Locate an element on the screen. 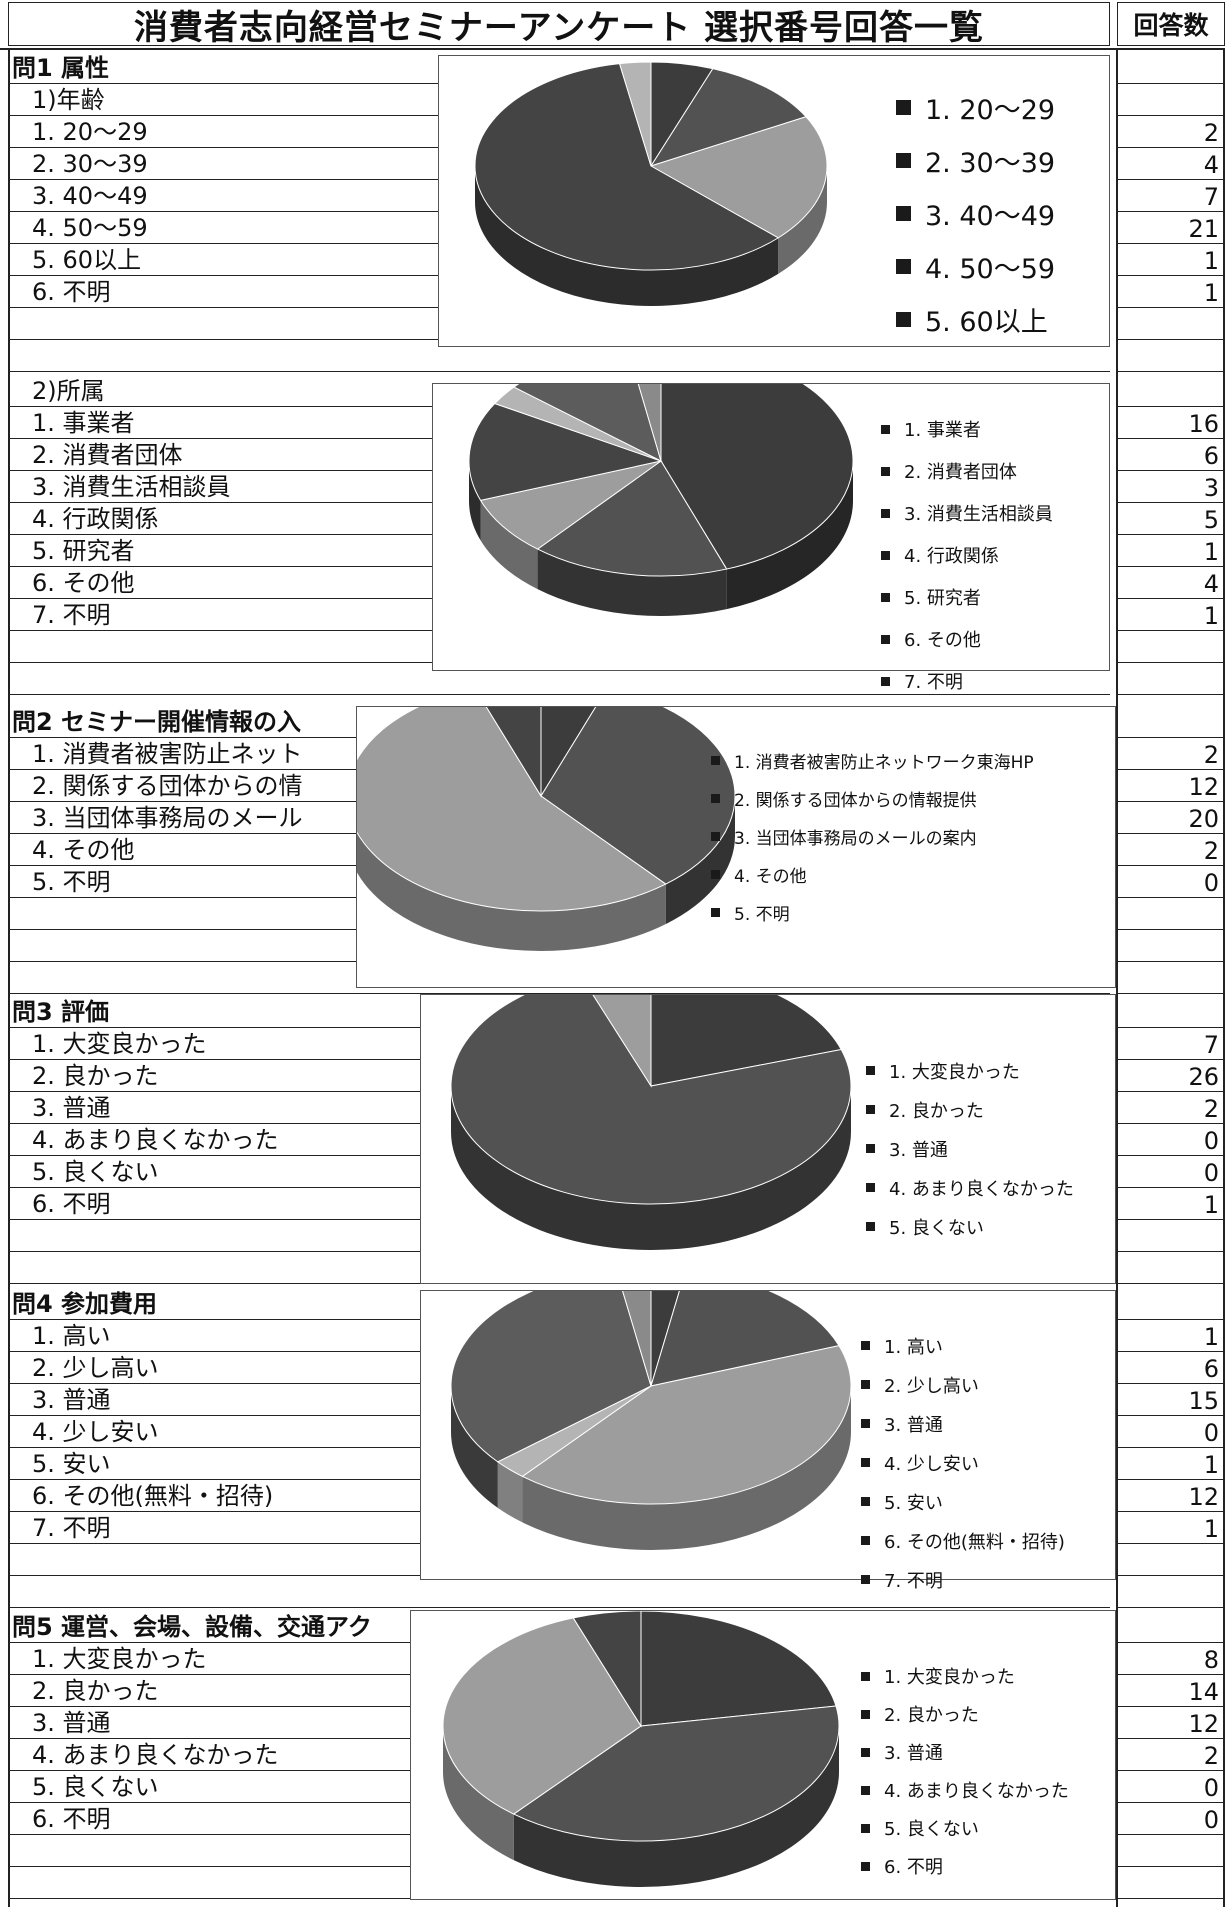  legend-item: 6. 不明 is located at coordinates (965, 1866).